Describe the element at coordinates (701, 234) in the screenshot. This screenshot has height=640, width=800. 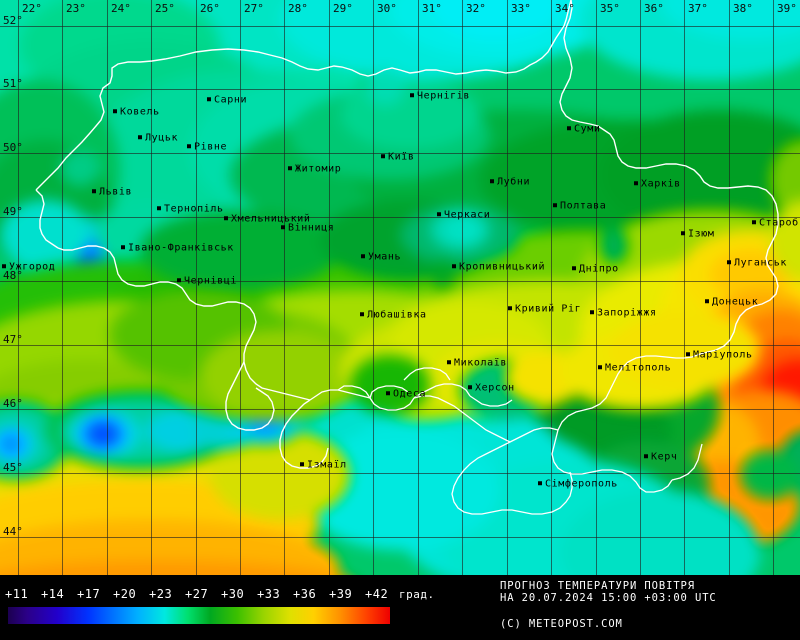
I see `city-name: Ізюм` at that location.